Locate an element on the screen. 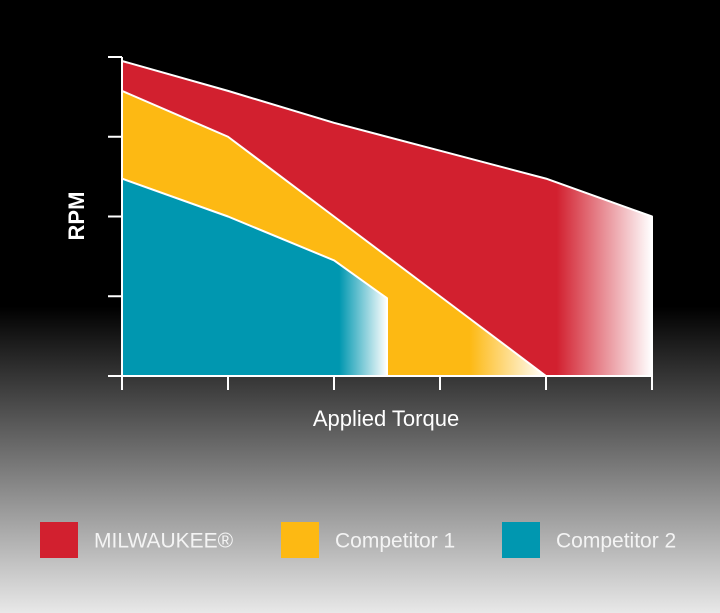  legend-label: Competitor 2 is located at coordinates (616, 541).